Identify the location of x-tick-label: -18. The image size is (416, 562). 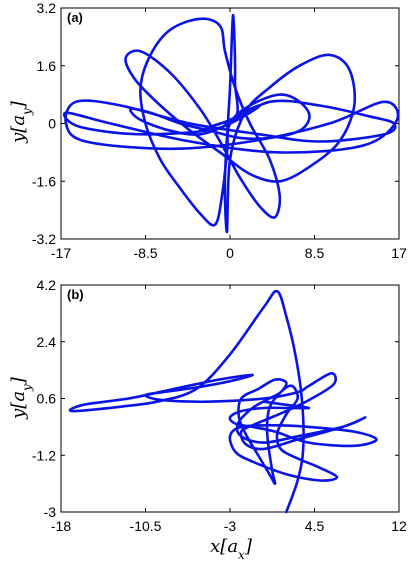
(61, 526).